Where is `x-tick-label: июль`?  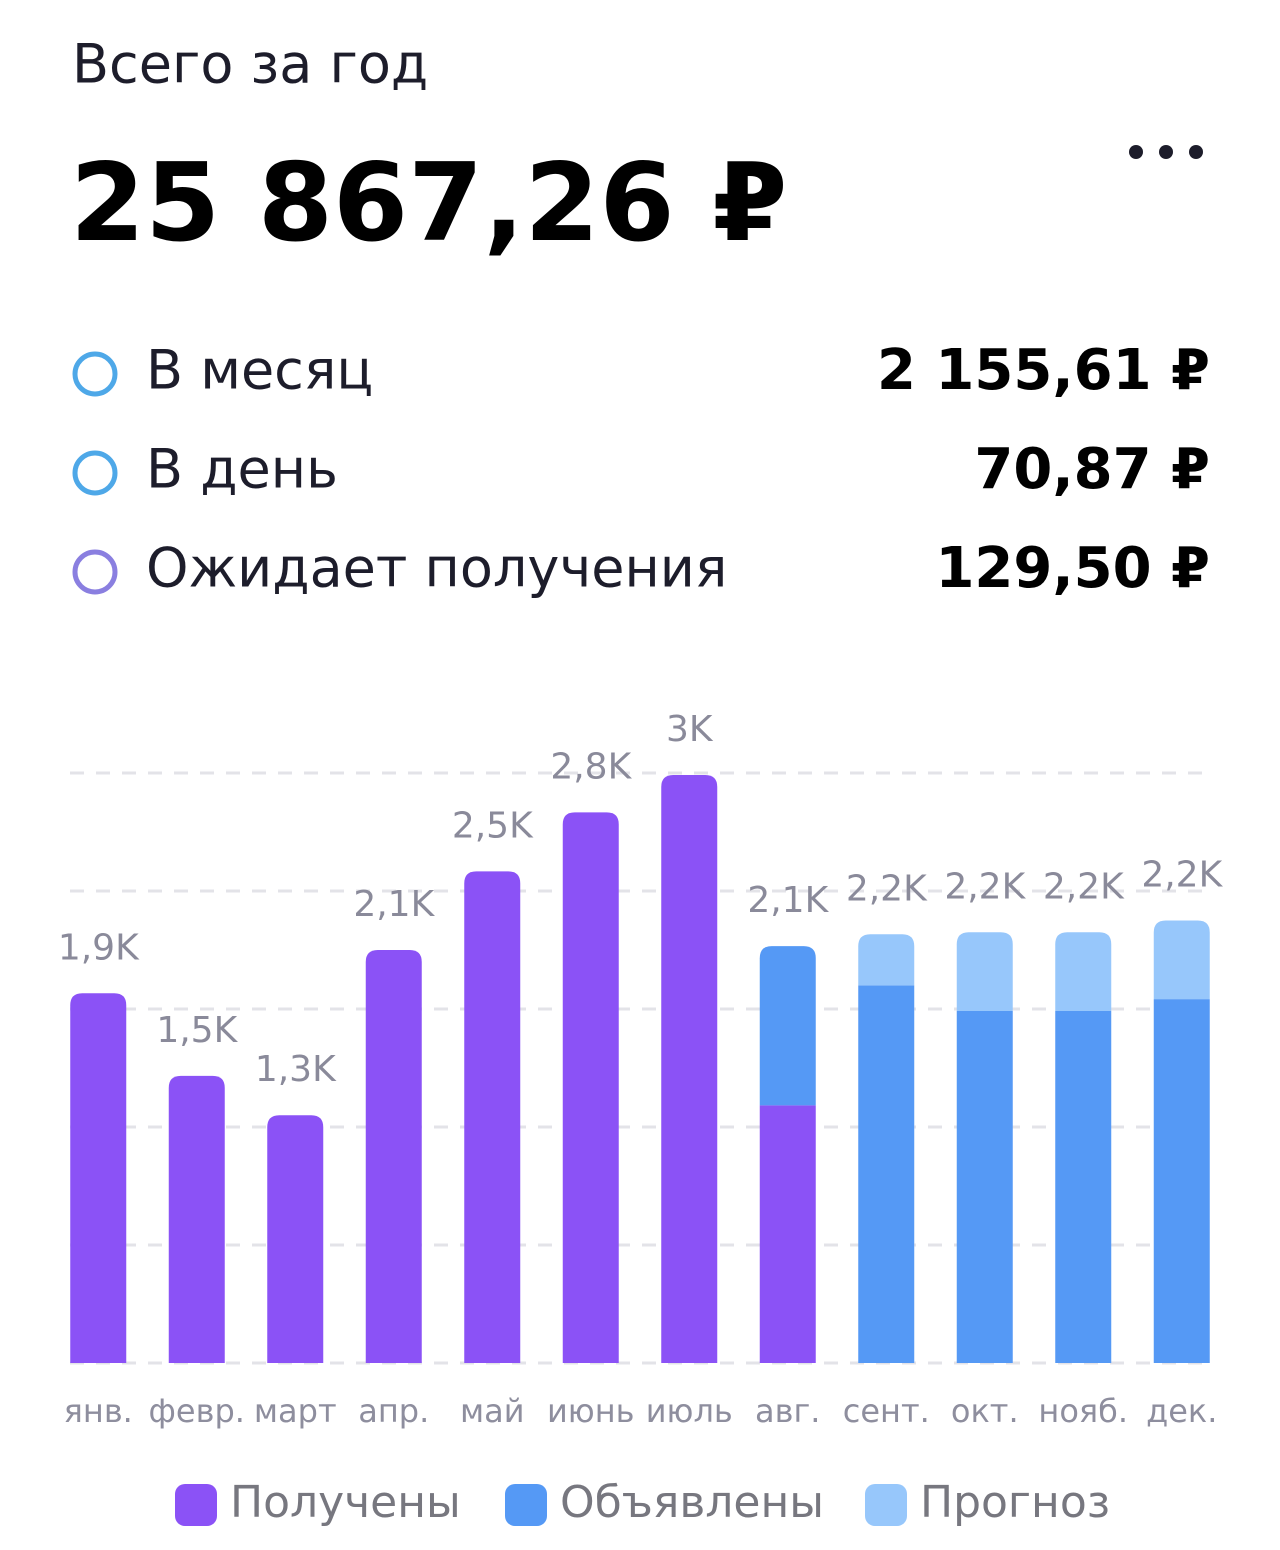 x-tick-label: июль is located at coordinates (689, 1411).